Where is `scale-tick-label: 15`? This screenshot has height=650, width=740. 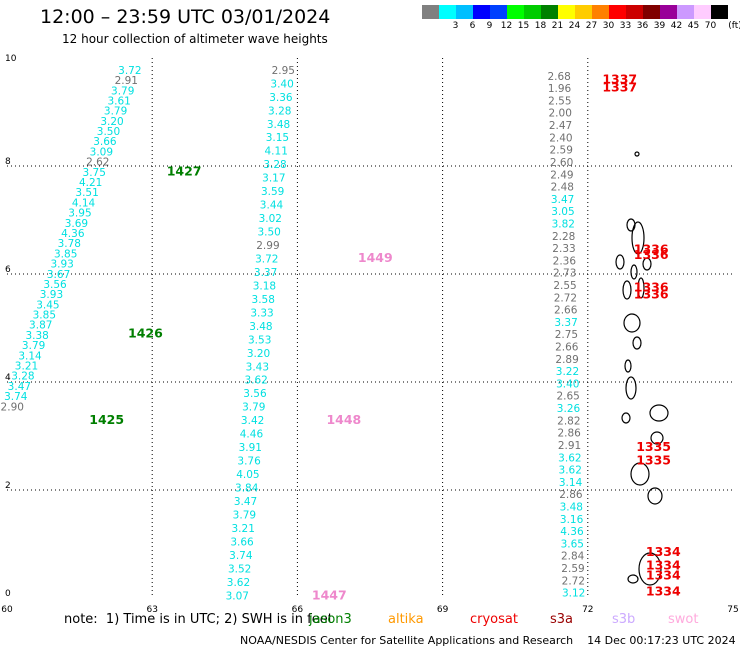
scale-tick-label: 15 is located at coordinates (523, 26).